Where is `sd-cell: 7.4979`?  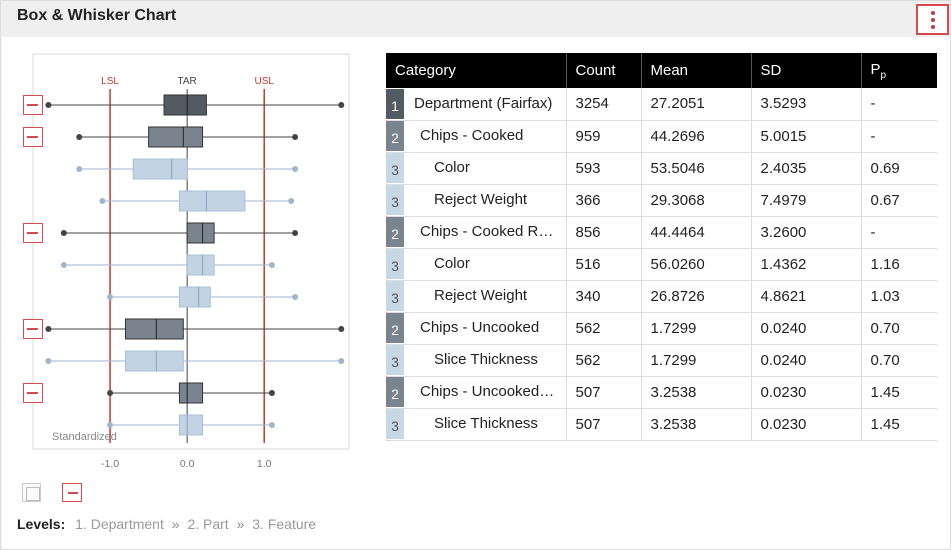 sd-cell: 7.4979 is located at coordinates (806, 200).